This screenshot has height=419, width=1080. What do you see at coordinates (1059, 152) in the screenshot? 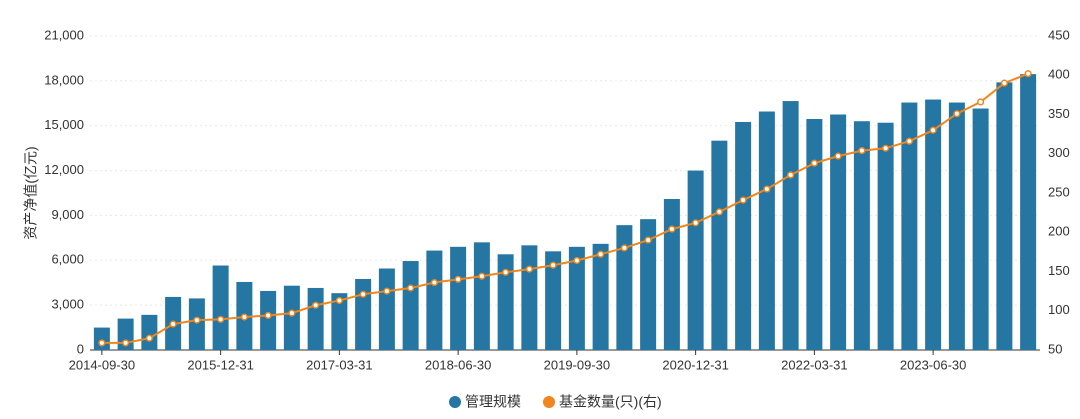
I see `y2-tick-label: 300` at bounding box center [1059, 152].